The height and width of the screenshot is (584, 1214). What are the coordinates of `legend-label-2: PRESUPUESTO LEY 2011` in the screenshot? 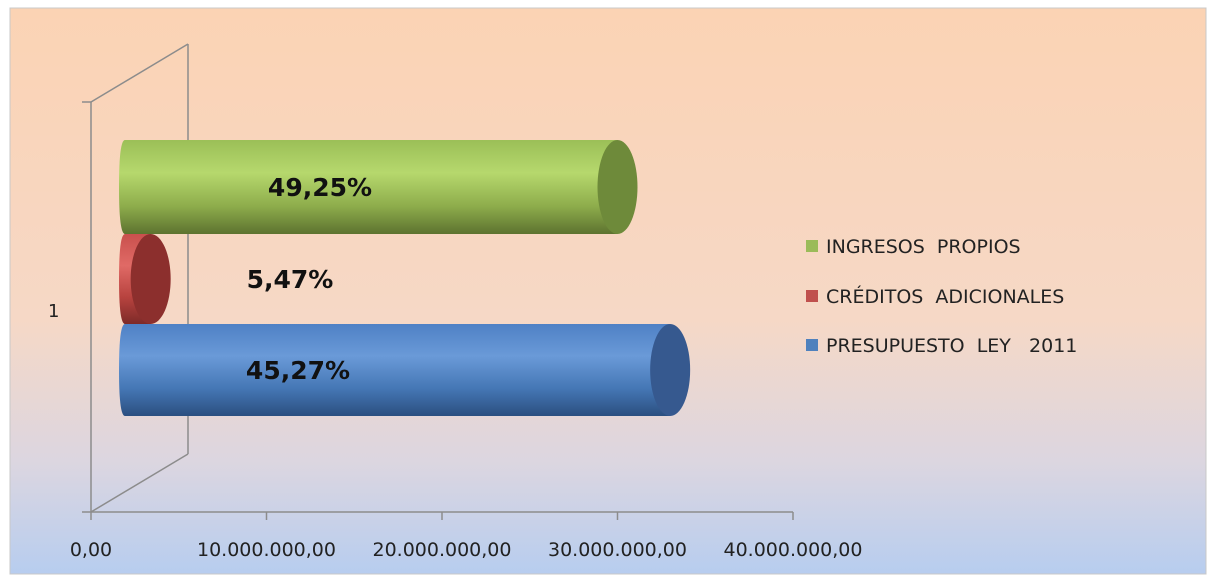 It's located at (951, 346).